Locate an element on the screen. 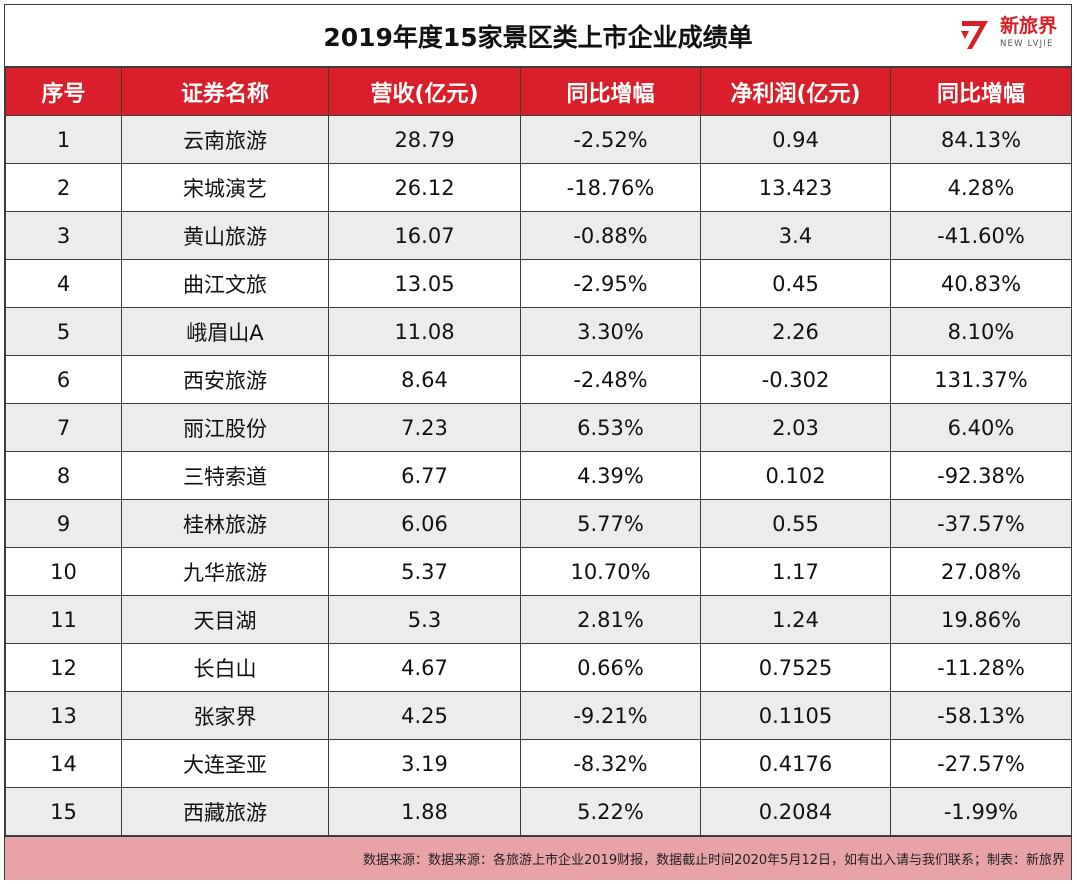 This screenshot has height=884, width=1077. table-row: 10 九华旅游 5.37 10.70% 1.17 27.08% is located at coordinates (538, 571).